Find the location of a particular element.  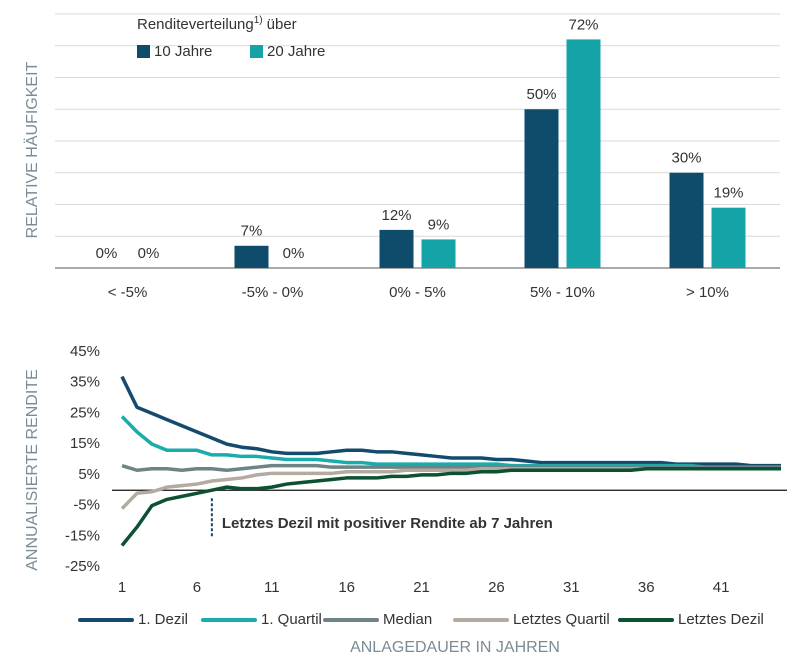

legend-label: Letztes Quartil is located at coordinates (561, 619).